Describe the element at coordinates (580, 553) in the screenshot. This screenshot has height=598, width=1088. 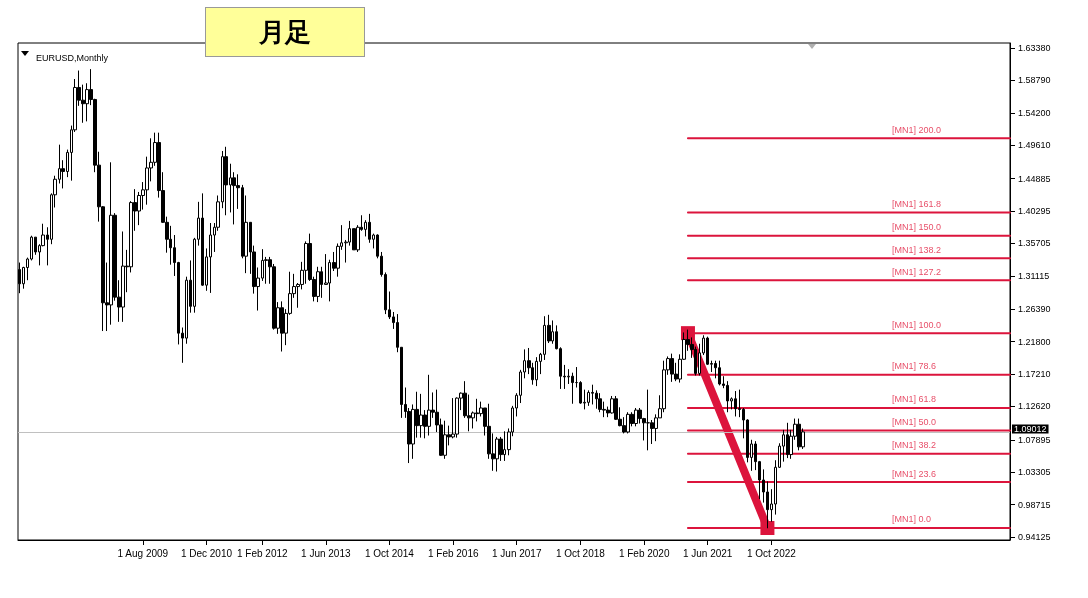
I see `x-tick-label: 1 Oct 2018` at that location.